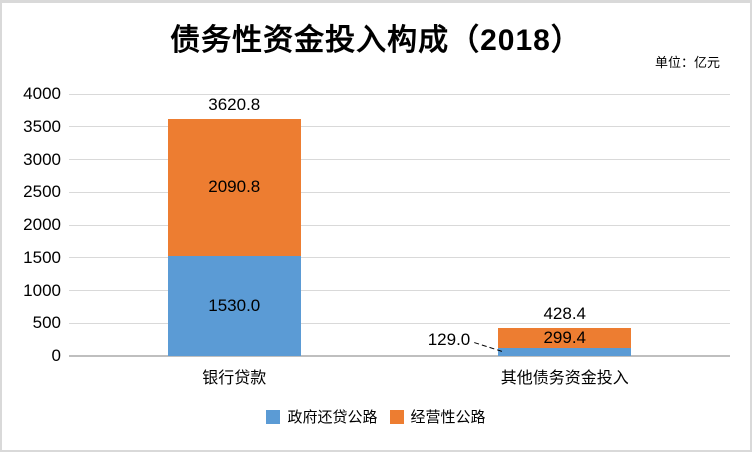 The image size is (752, 452). What do you see at coordinates (399, 356) in the screenshot?
I see `x-axis-baseline` at bounding box center [399, 356].